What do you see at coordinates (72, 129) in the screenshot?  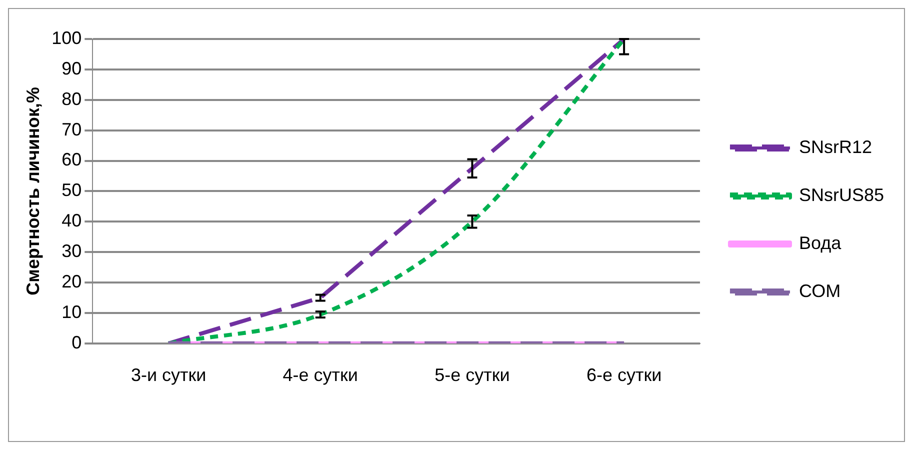 I see `y-tick-label: 70` at bounding box center [72, 129].